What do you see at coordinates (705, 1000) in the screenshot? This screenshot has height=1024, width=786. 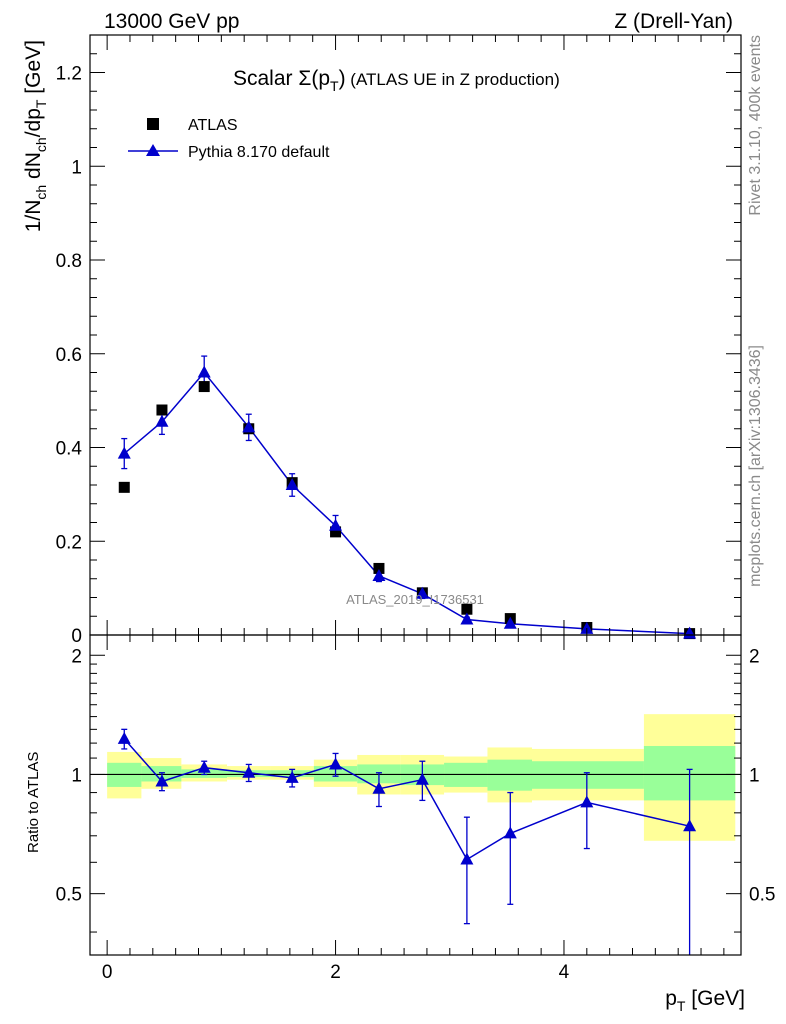 I see `x-axis-label: pT [GeV]` at bounding box center [705, 1000].